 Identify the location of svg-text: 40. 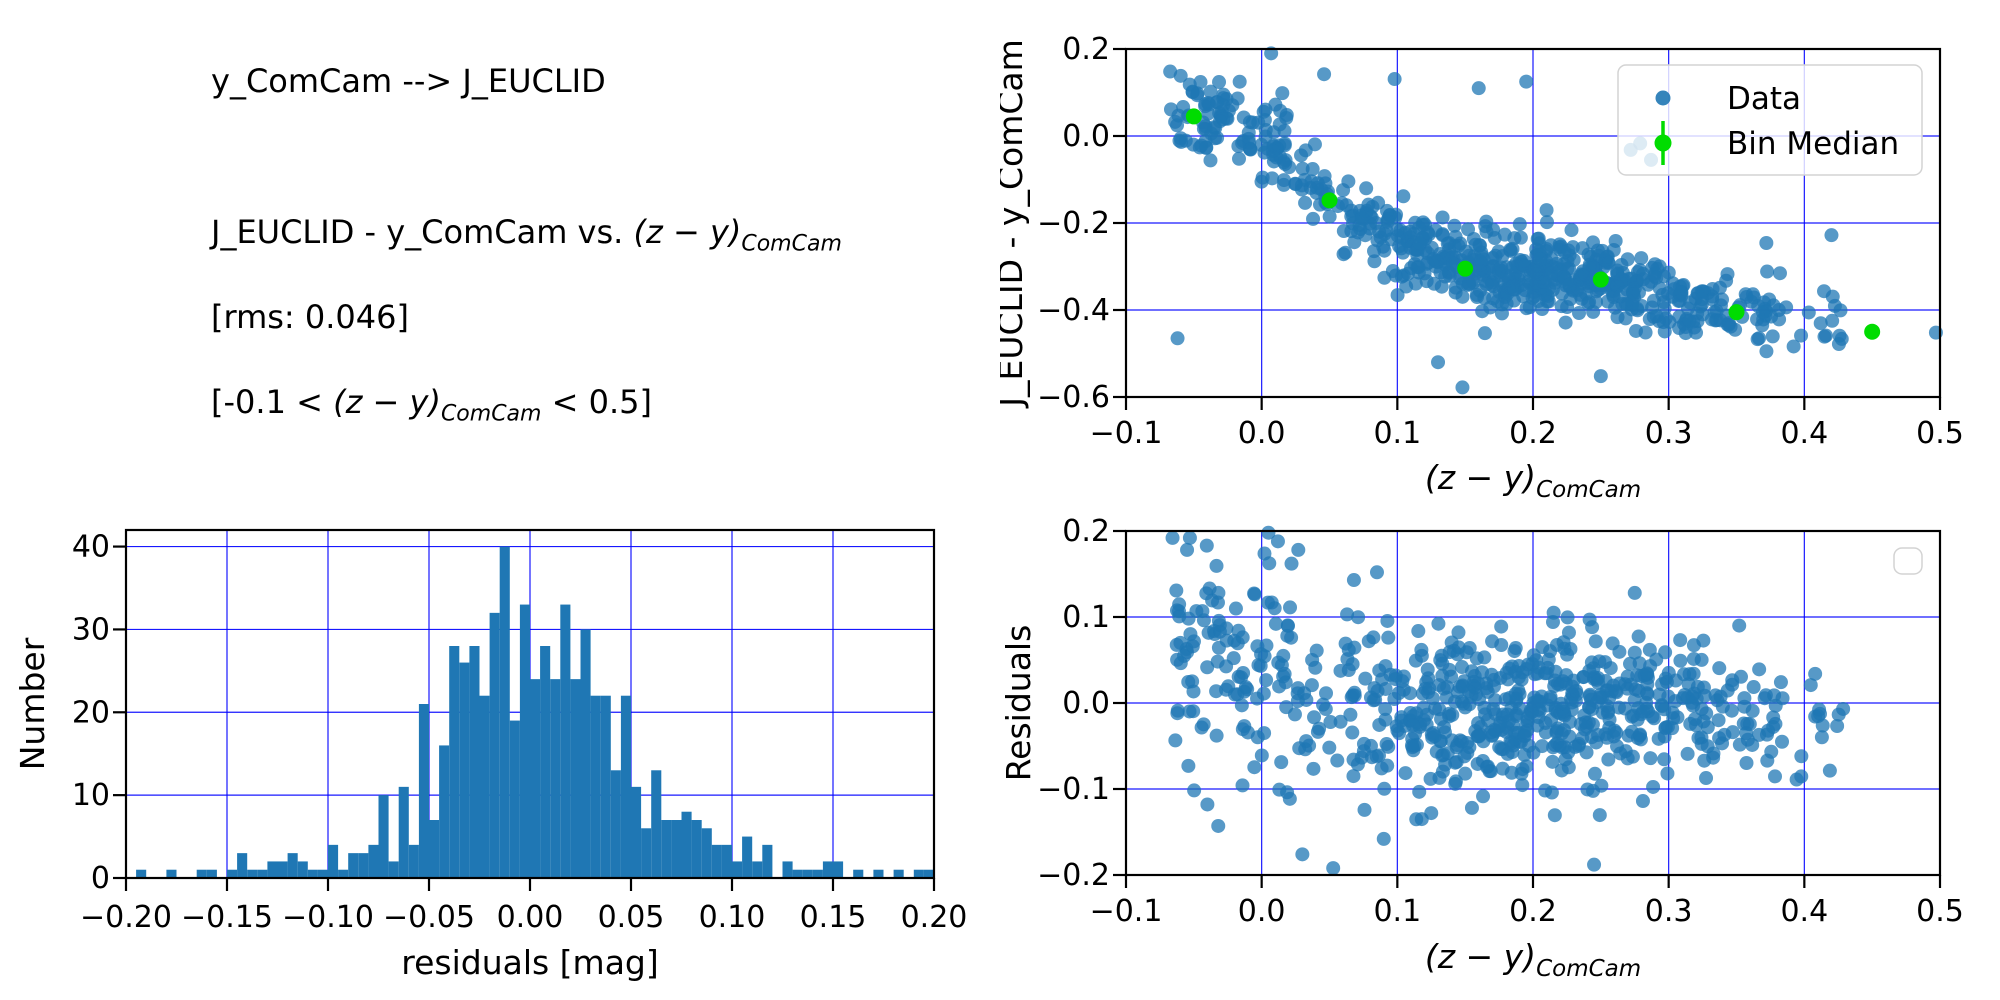
(91, 547).